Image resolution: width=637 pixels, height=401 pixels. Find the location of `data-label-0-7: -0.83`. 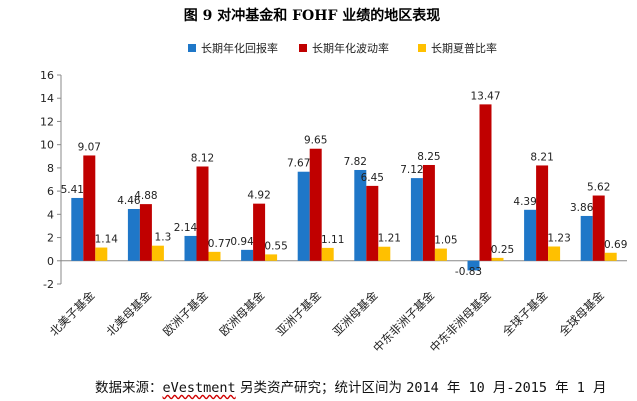

data-label-0-7: -0.83 is located at coordinates (468, 272).